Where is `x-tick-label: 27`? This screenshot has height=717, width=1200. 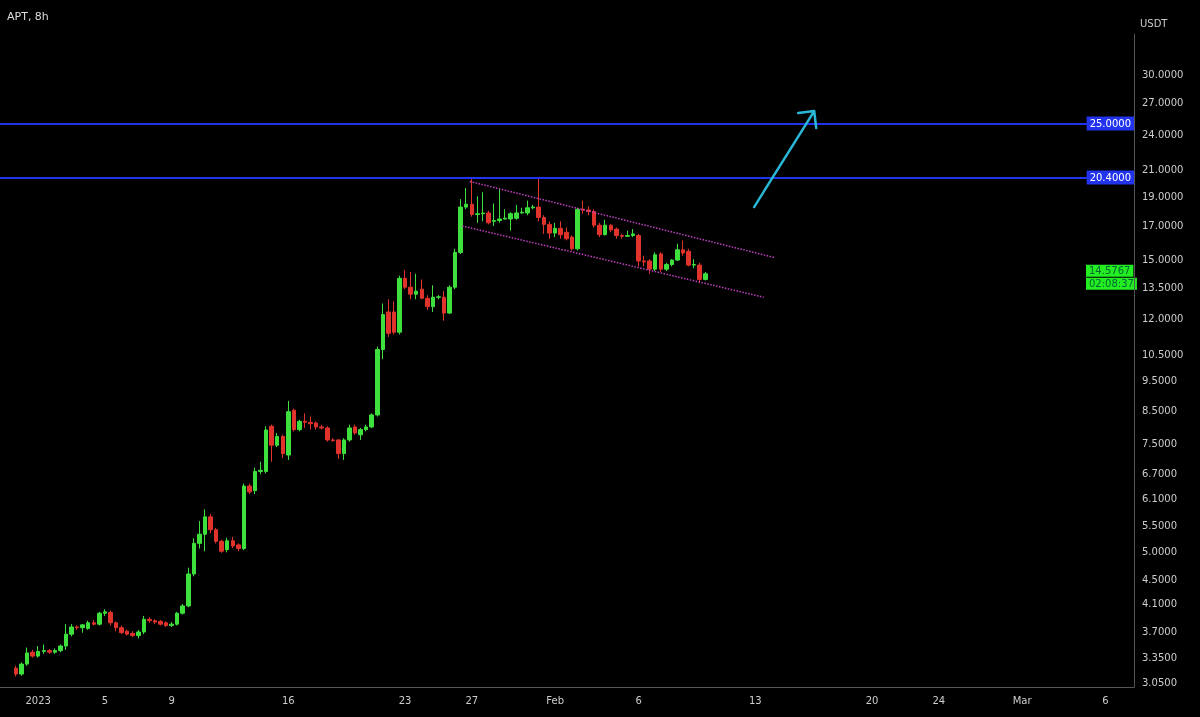
x-tick-label: 27 is located at coordinates (472, 700).